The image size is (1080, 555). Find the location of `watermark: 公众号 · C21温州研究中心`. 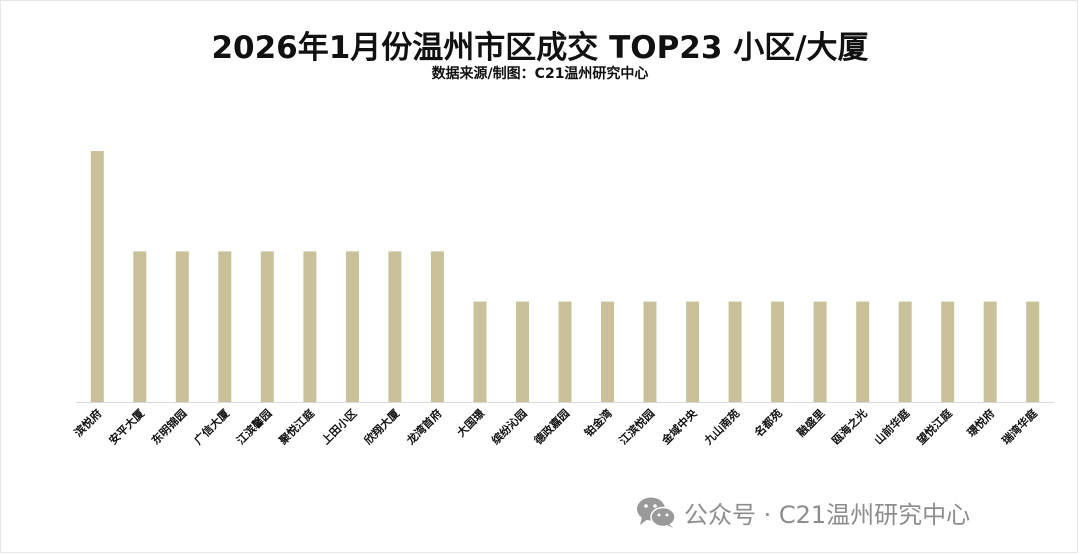

watermark: 公众号 · C21温州研究中心 is located at coordinates (803, 512).